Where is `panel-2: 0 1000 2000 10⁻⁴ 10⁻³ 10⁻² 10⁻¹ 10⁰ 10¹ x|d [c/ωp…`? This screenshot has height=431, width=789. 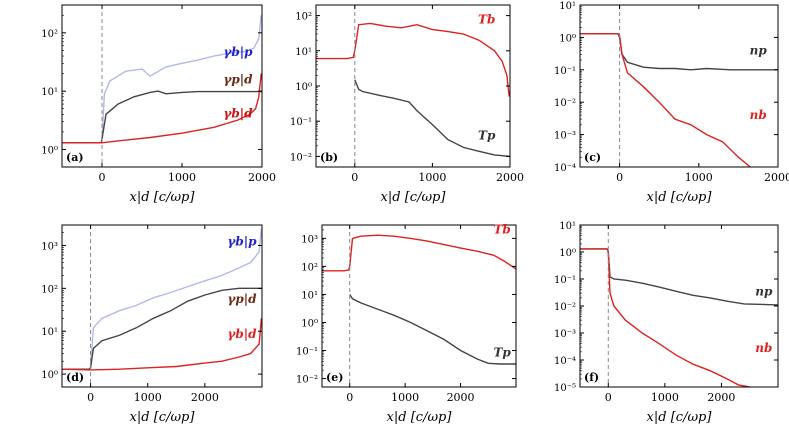 panel-2: 0 1000 2000 10⁻⁴ 10⁻³ 10⁻² 10⁻¹ 10⁰ 10¹ x|d [c/ωp… is located at coordinates (671, 103).